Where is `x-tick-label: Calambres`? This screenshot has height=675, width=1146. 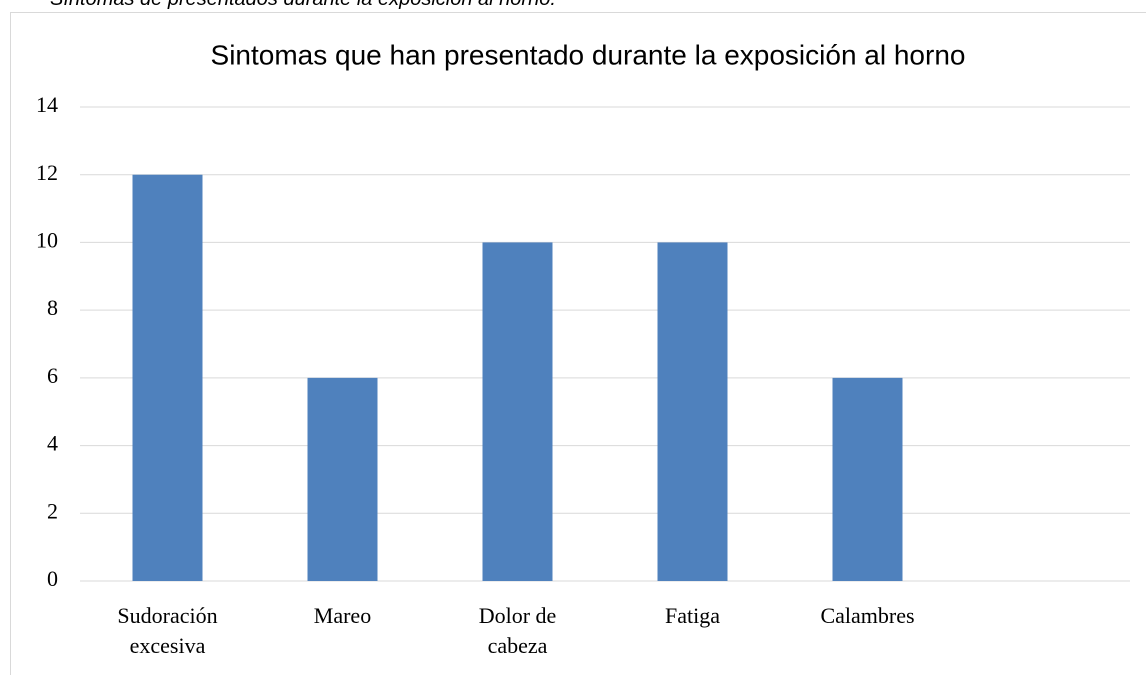
x-tick-label: Calambres is located at coordinates (867, 615).